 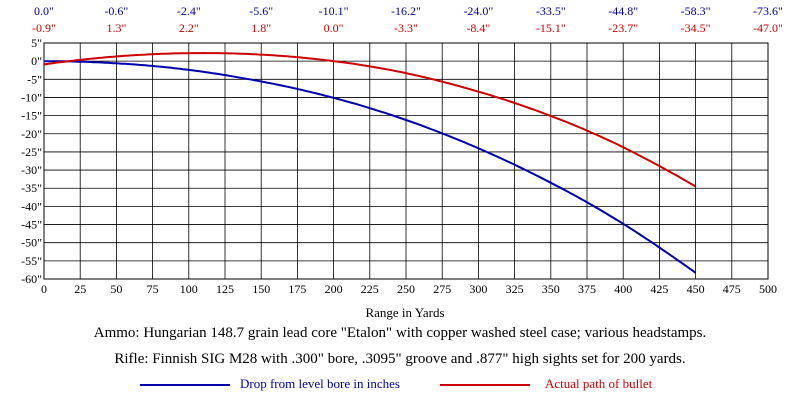 What do you see at coordinates (623, 28) in the screenshot?
I see `top-label-path: -23.7"` at bounding box center [623, 28].